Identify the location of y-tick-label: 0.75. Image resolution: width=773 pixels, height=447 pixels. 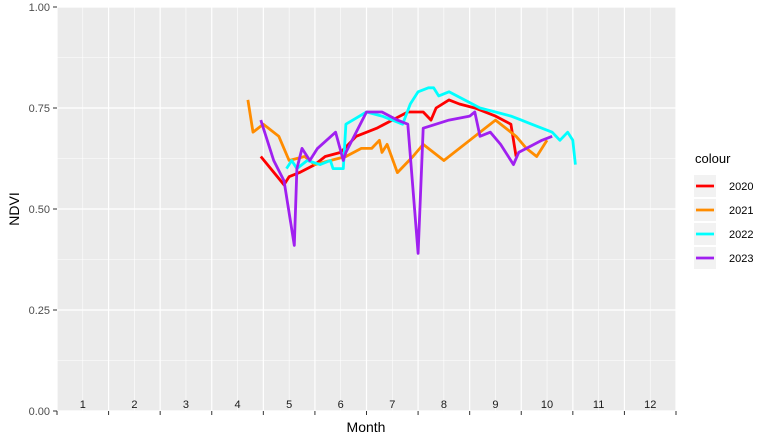
(39, 109).